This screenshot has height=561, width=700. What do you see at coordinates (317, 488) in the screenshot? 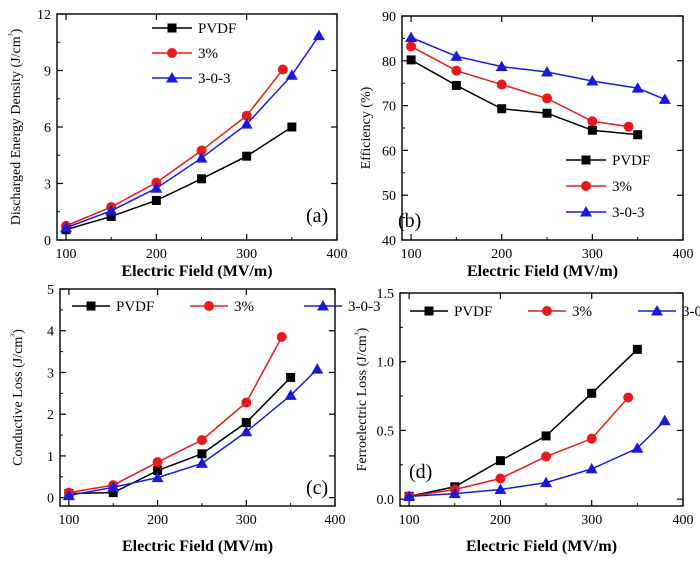
I see `panel-label: (c)` at bounding box center [317, 488].